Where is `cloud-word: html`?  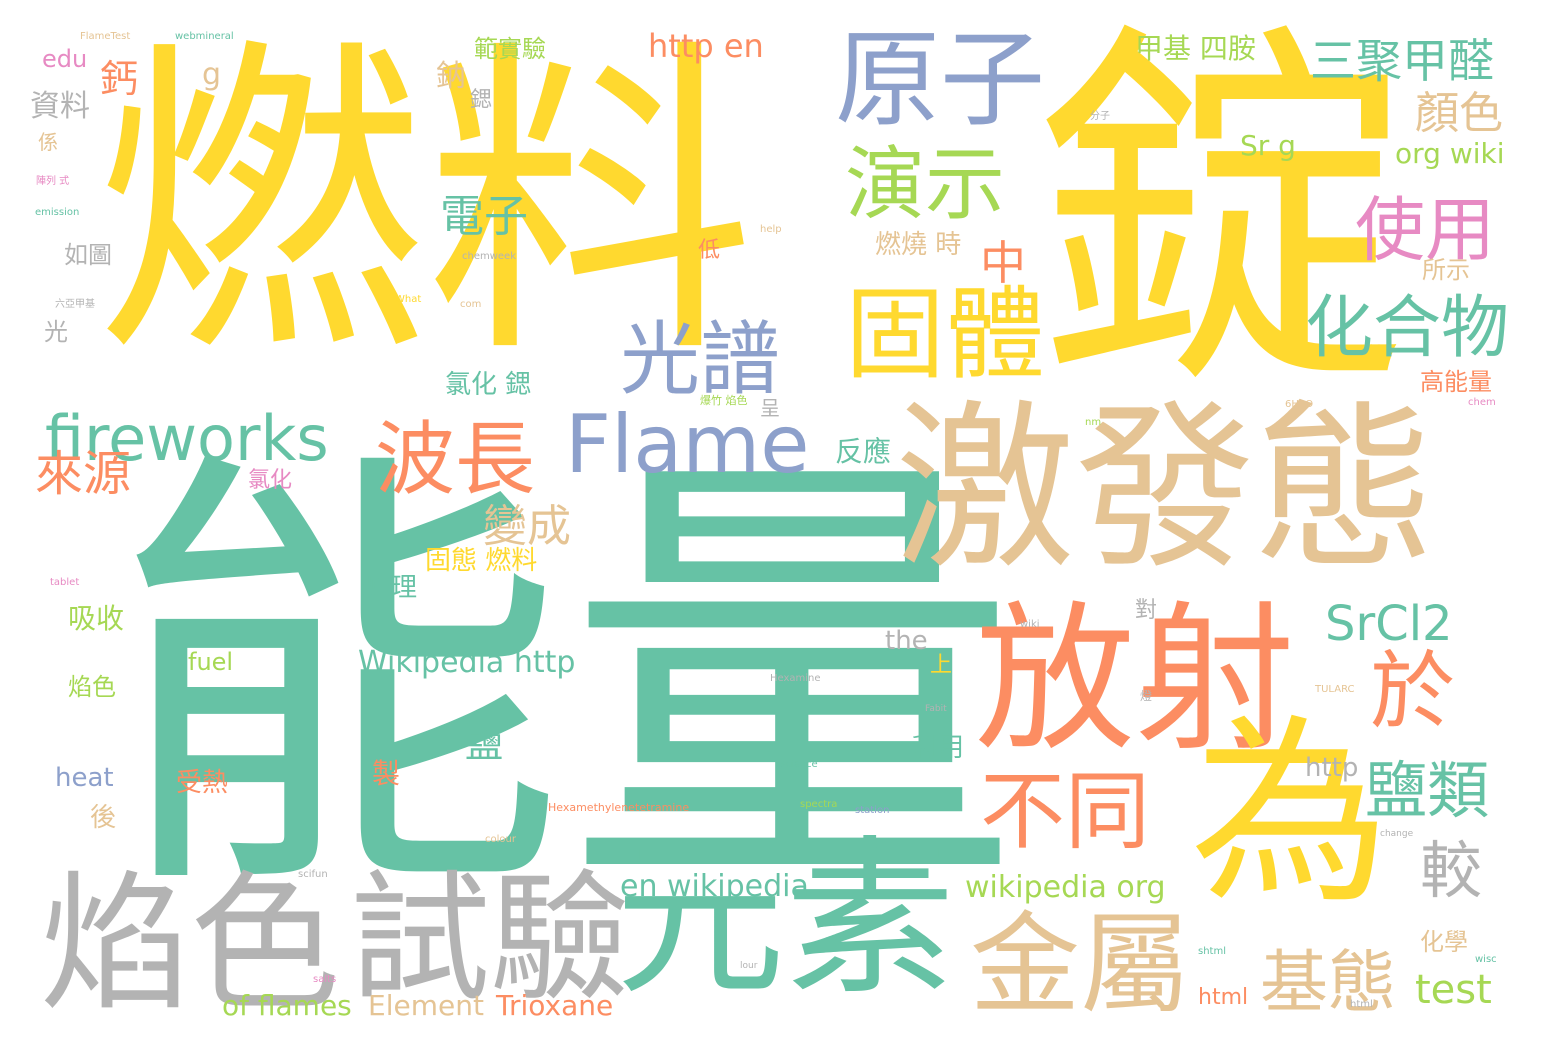
cloud-word: html is located at coordinates (1223, 997).